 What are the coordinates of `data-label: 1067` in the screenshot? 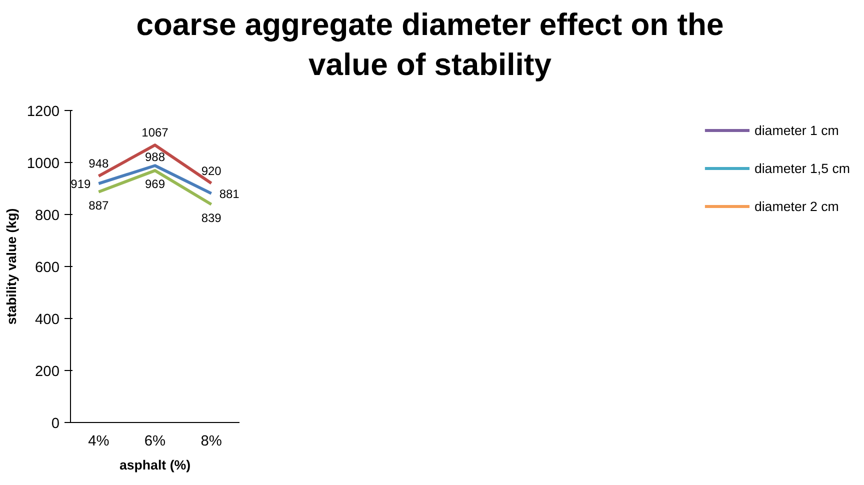 It's located at (155, 133).